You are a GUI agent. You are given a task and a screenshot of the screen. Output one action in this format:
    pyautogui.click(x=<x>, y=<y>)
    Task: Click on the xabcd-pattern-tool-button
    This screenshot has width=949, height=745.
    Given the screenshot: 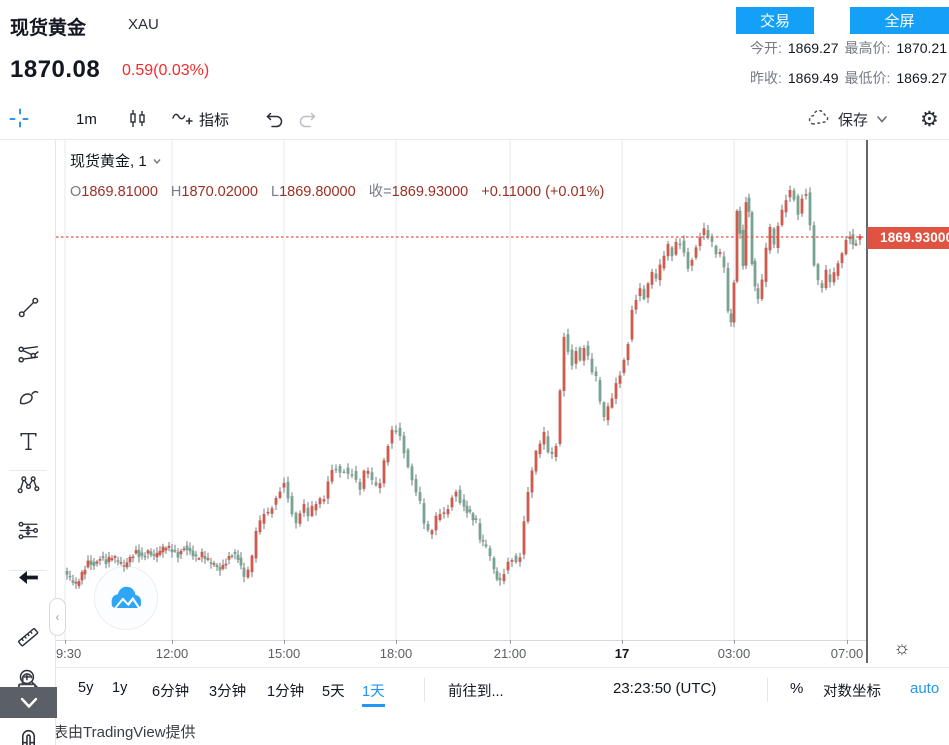 What is the action you would take?
    pyautogui.click(x=28, y=484)
    